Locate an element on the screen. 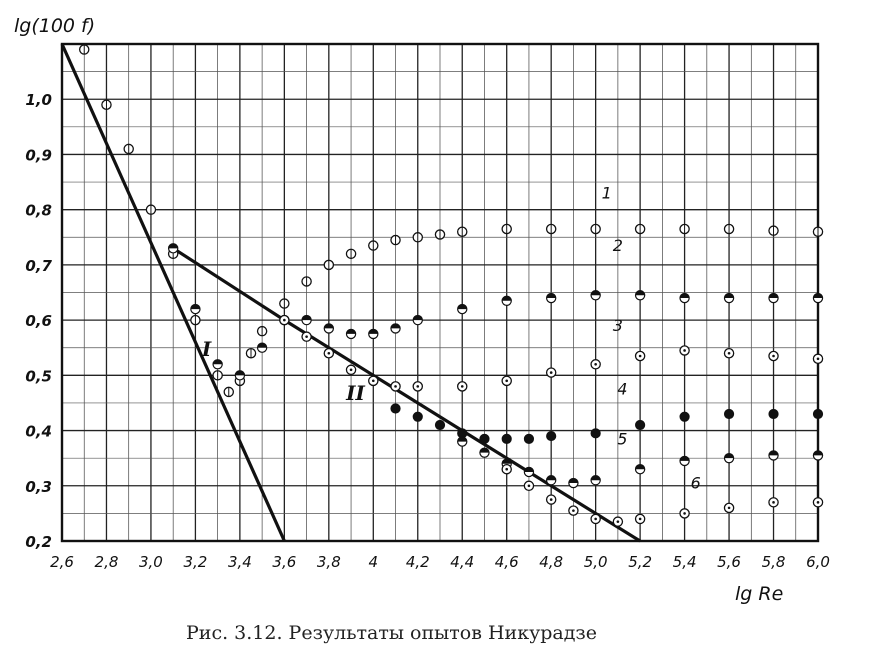 This screenshot has width=869, height=653. x-tick-label-14: 5,4 is located at coordinates (685, 562).